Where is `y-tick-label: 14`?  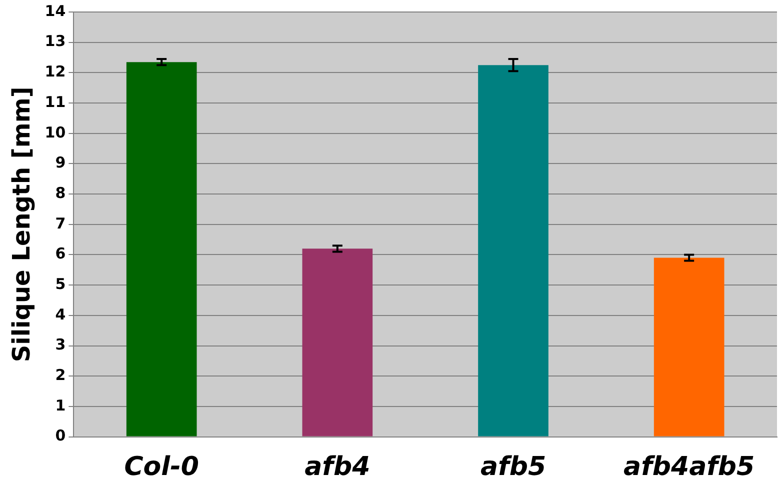
y-tick-label: 14 is located at coordinates (55, 11).